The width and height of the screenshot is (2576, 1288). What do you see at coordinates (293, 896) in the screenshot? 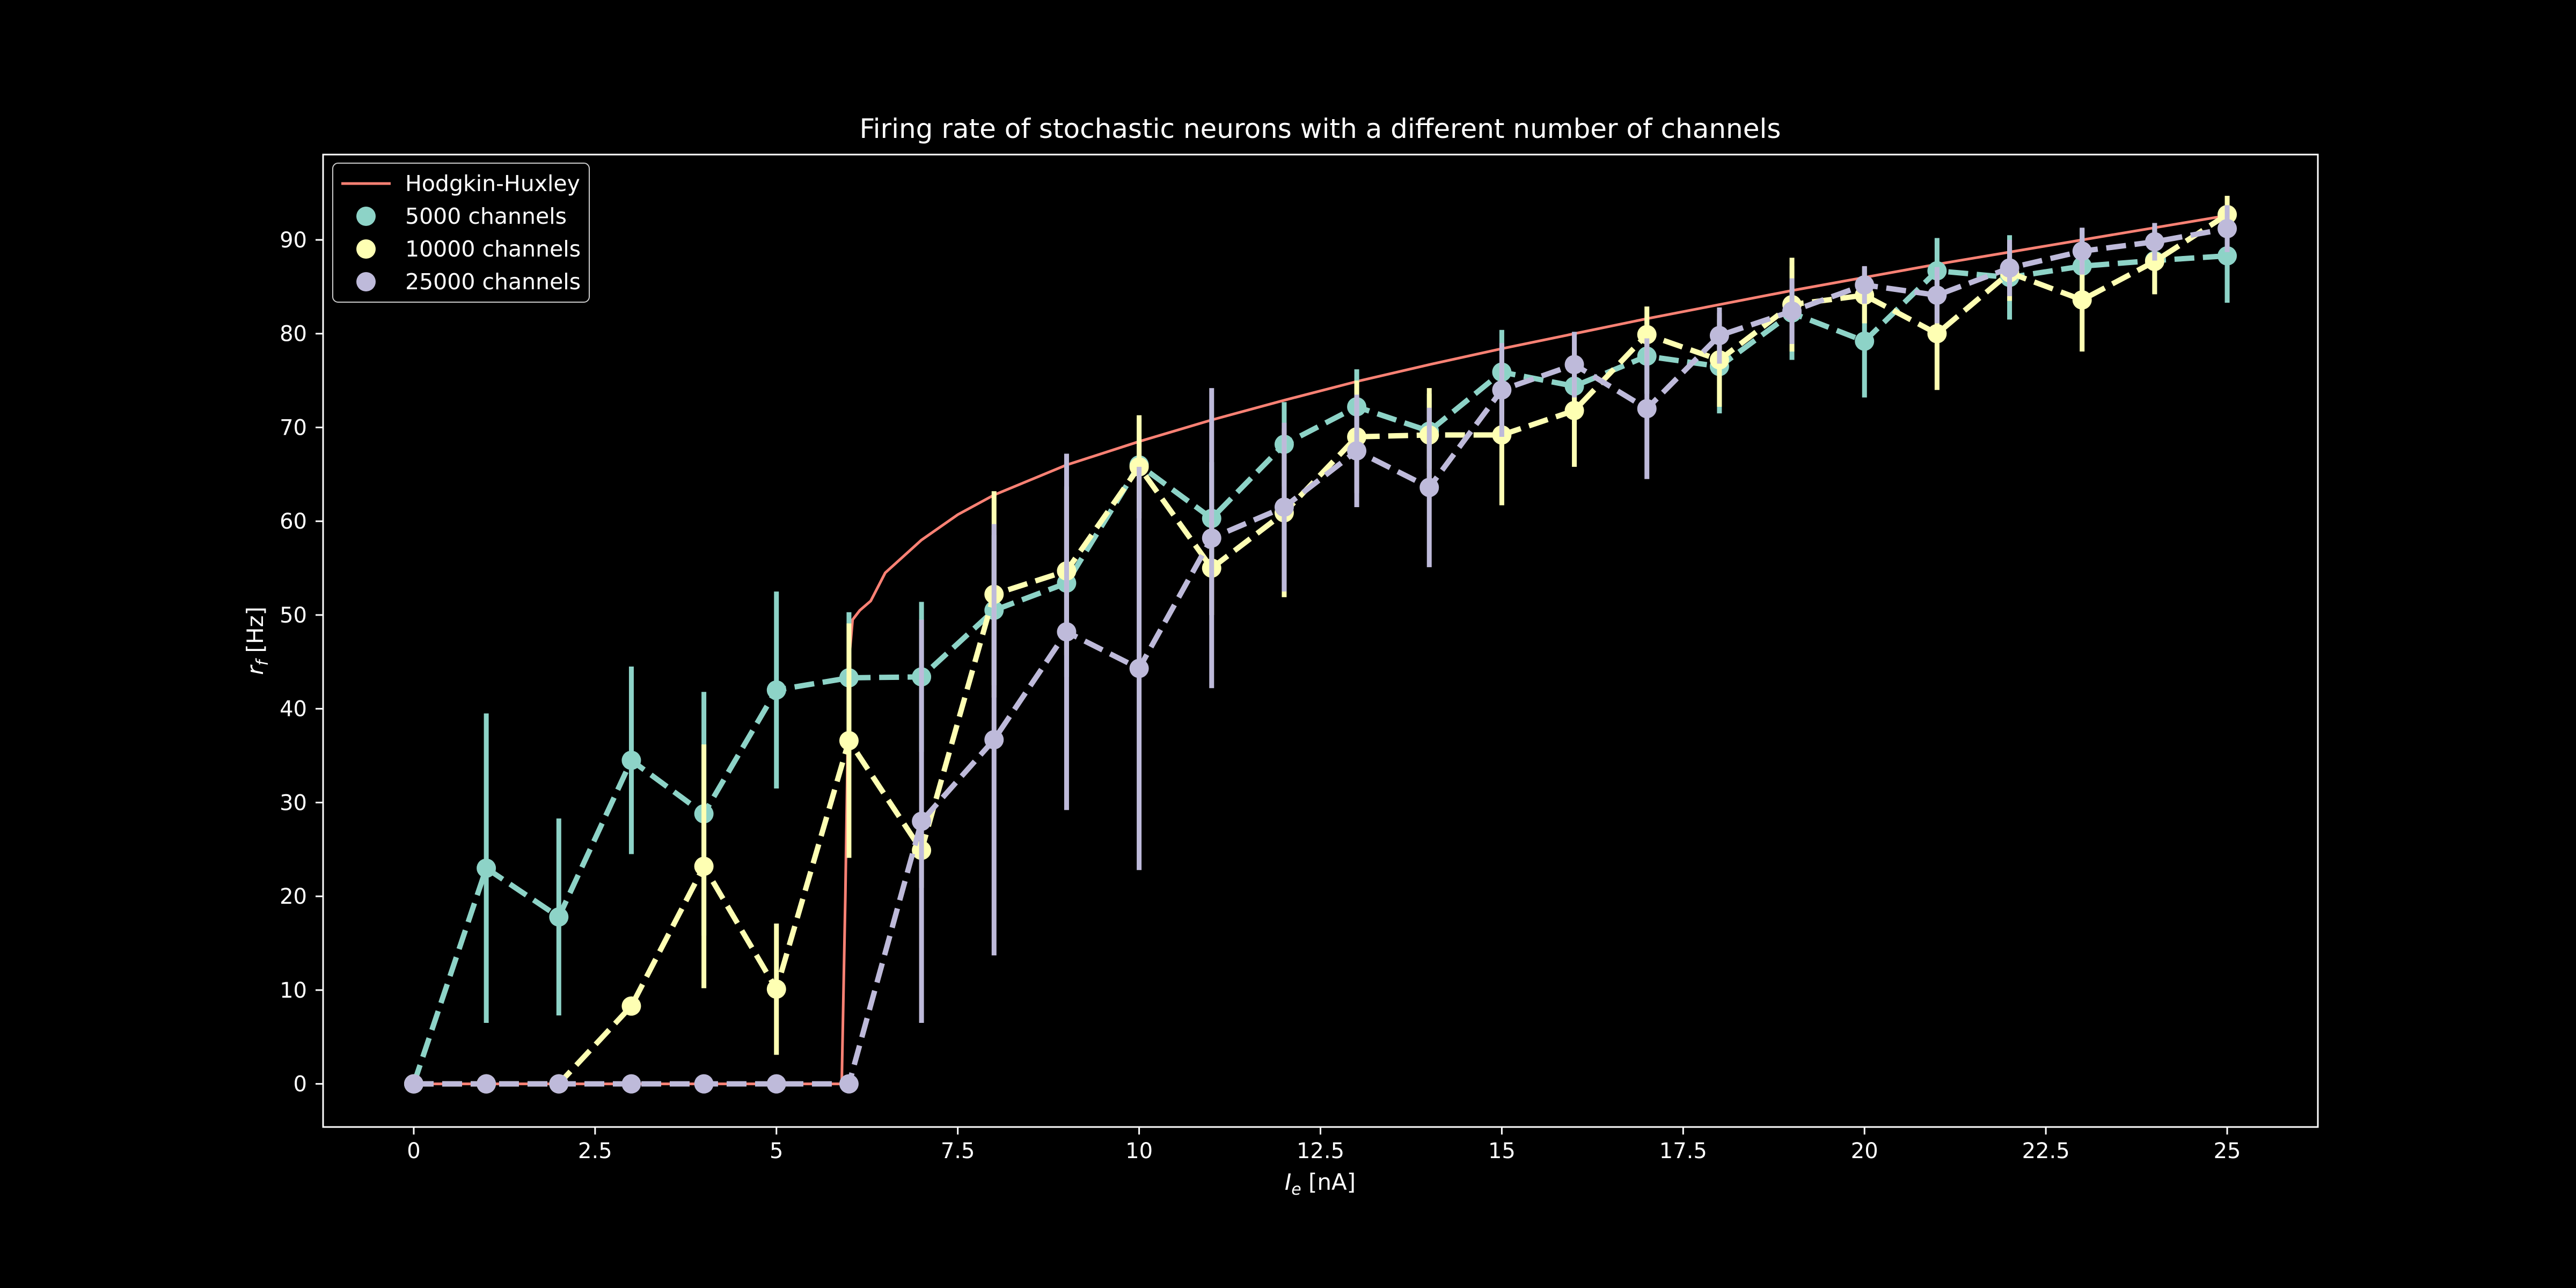
I see `y-tick-label: 20` at bounding box center [293, 896].